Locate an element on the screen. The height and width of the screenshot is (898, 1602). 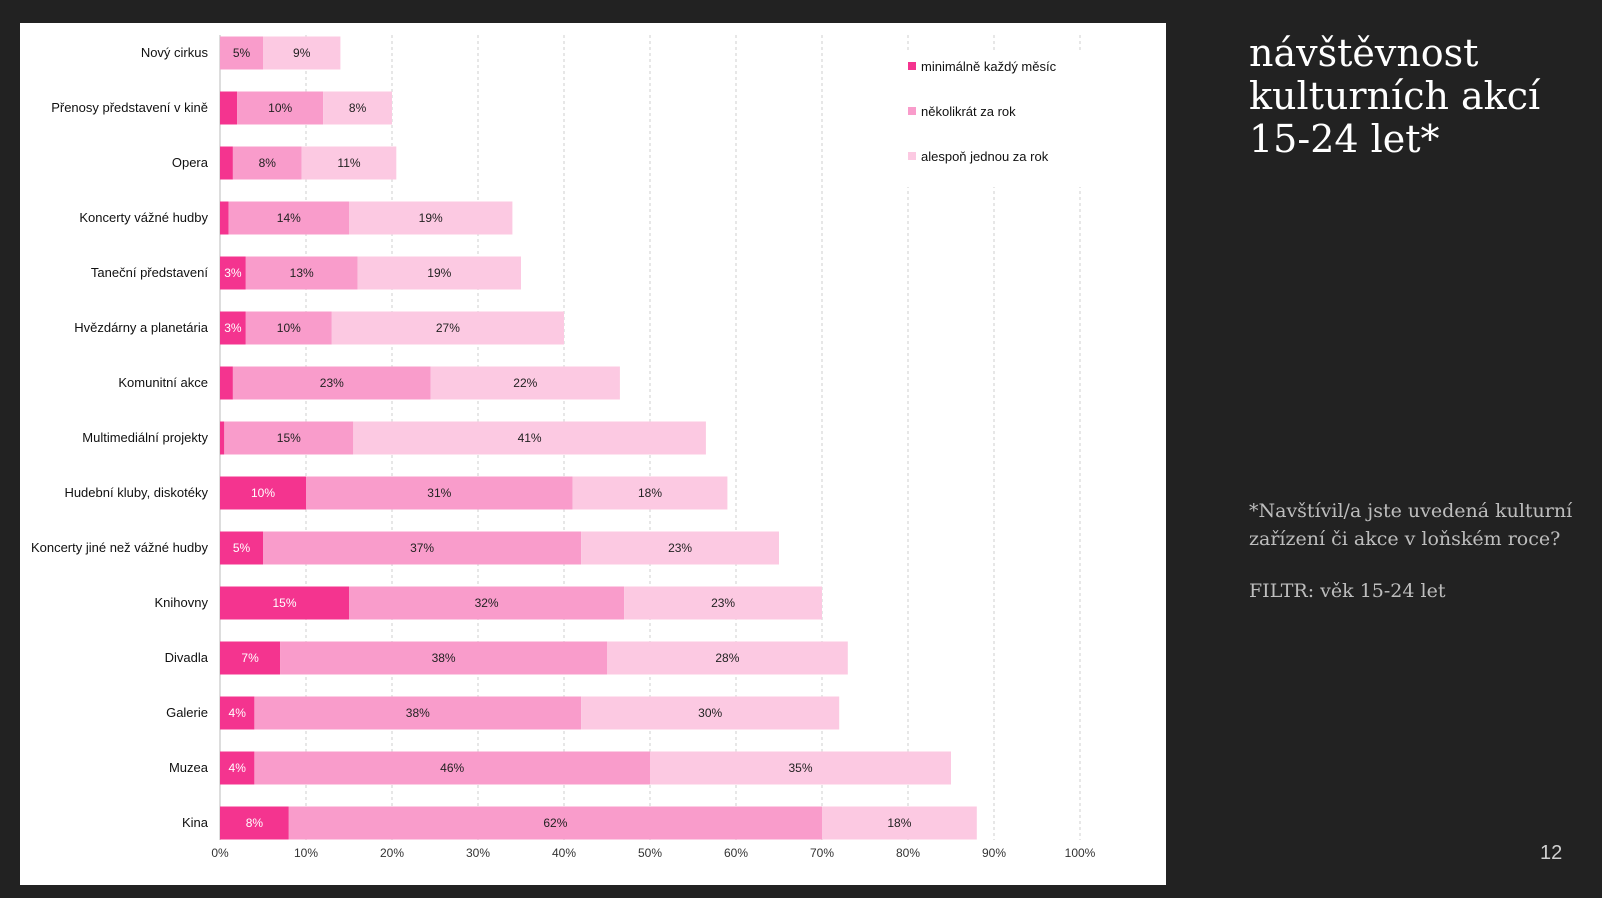
category-label: Knihovny is located at coordinates (182, 602).